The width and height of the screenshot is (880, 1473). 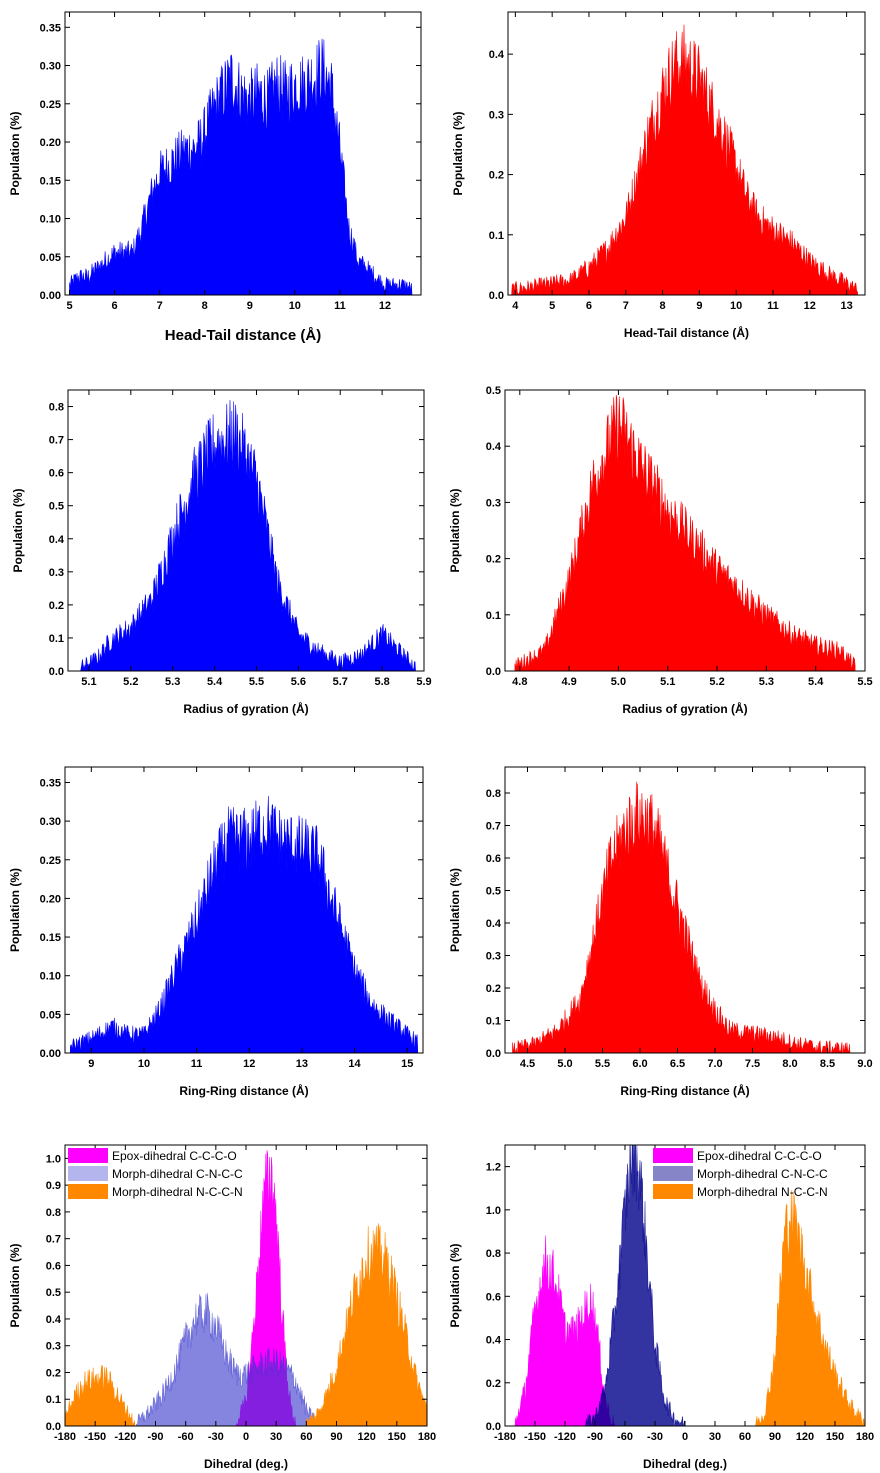 I want to click on y-tick-label: 0.35, so click(x=50, y=28).